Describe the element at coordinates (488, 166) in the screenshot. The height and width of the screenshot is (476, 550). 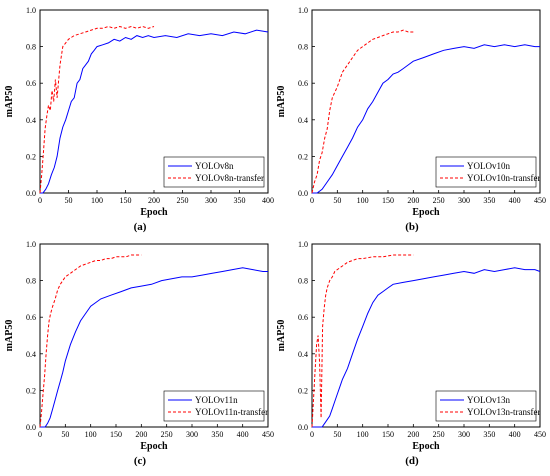
I see `legend-entry-0: YOLOv10n` at that location.